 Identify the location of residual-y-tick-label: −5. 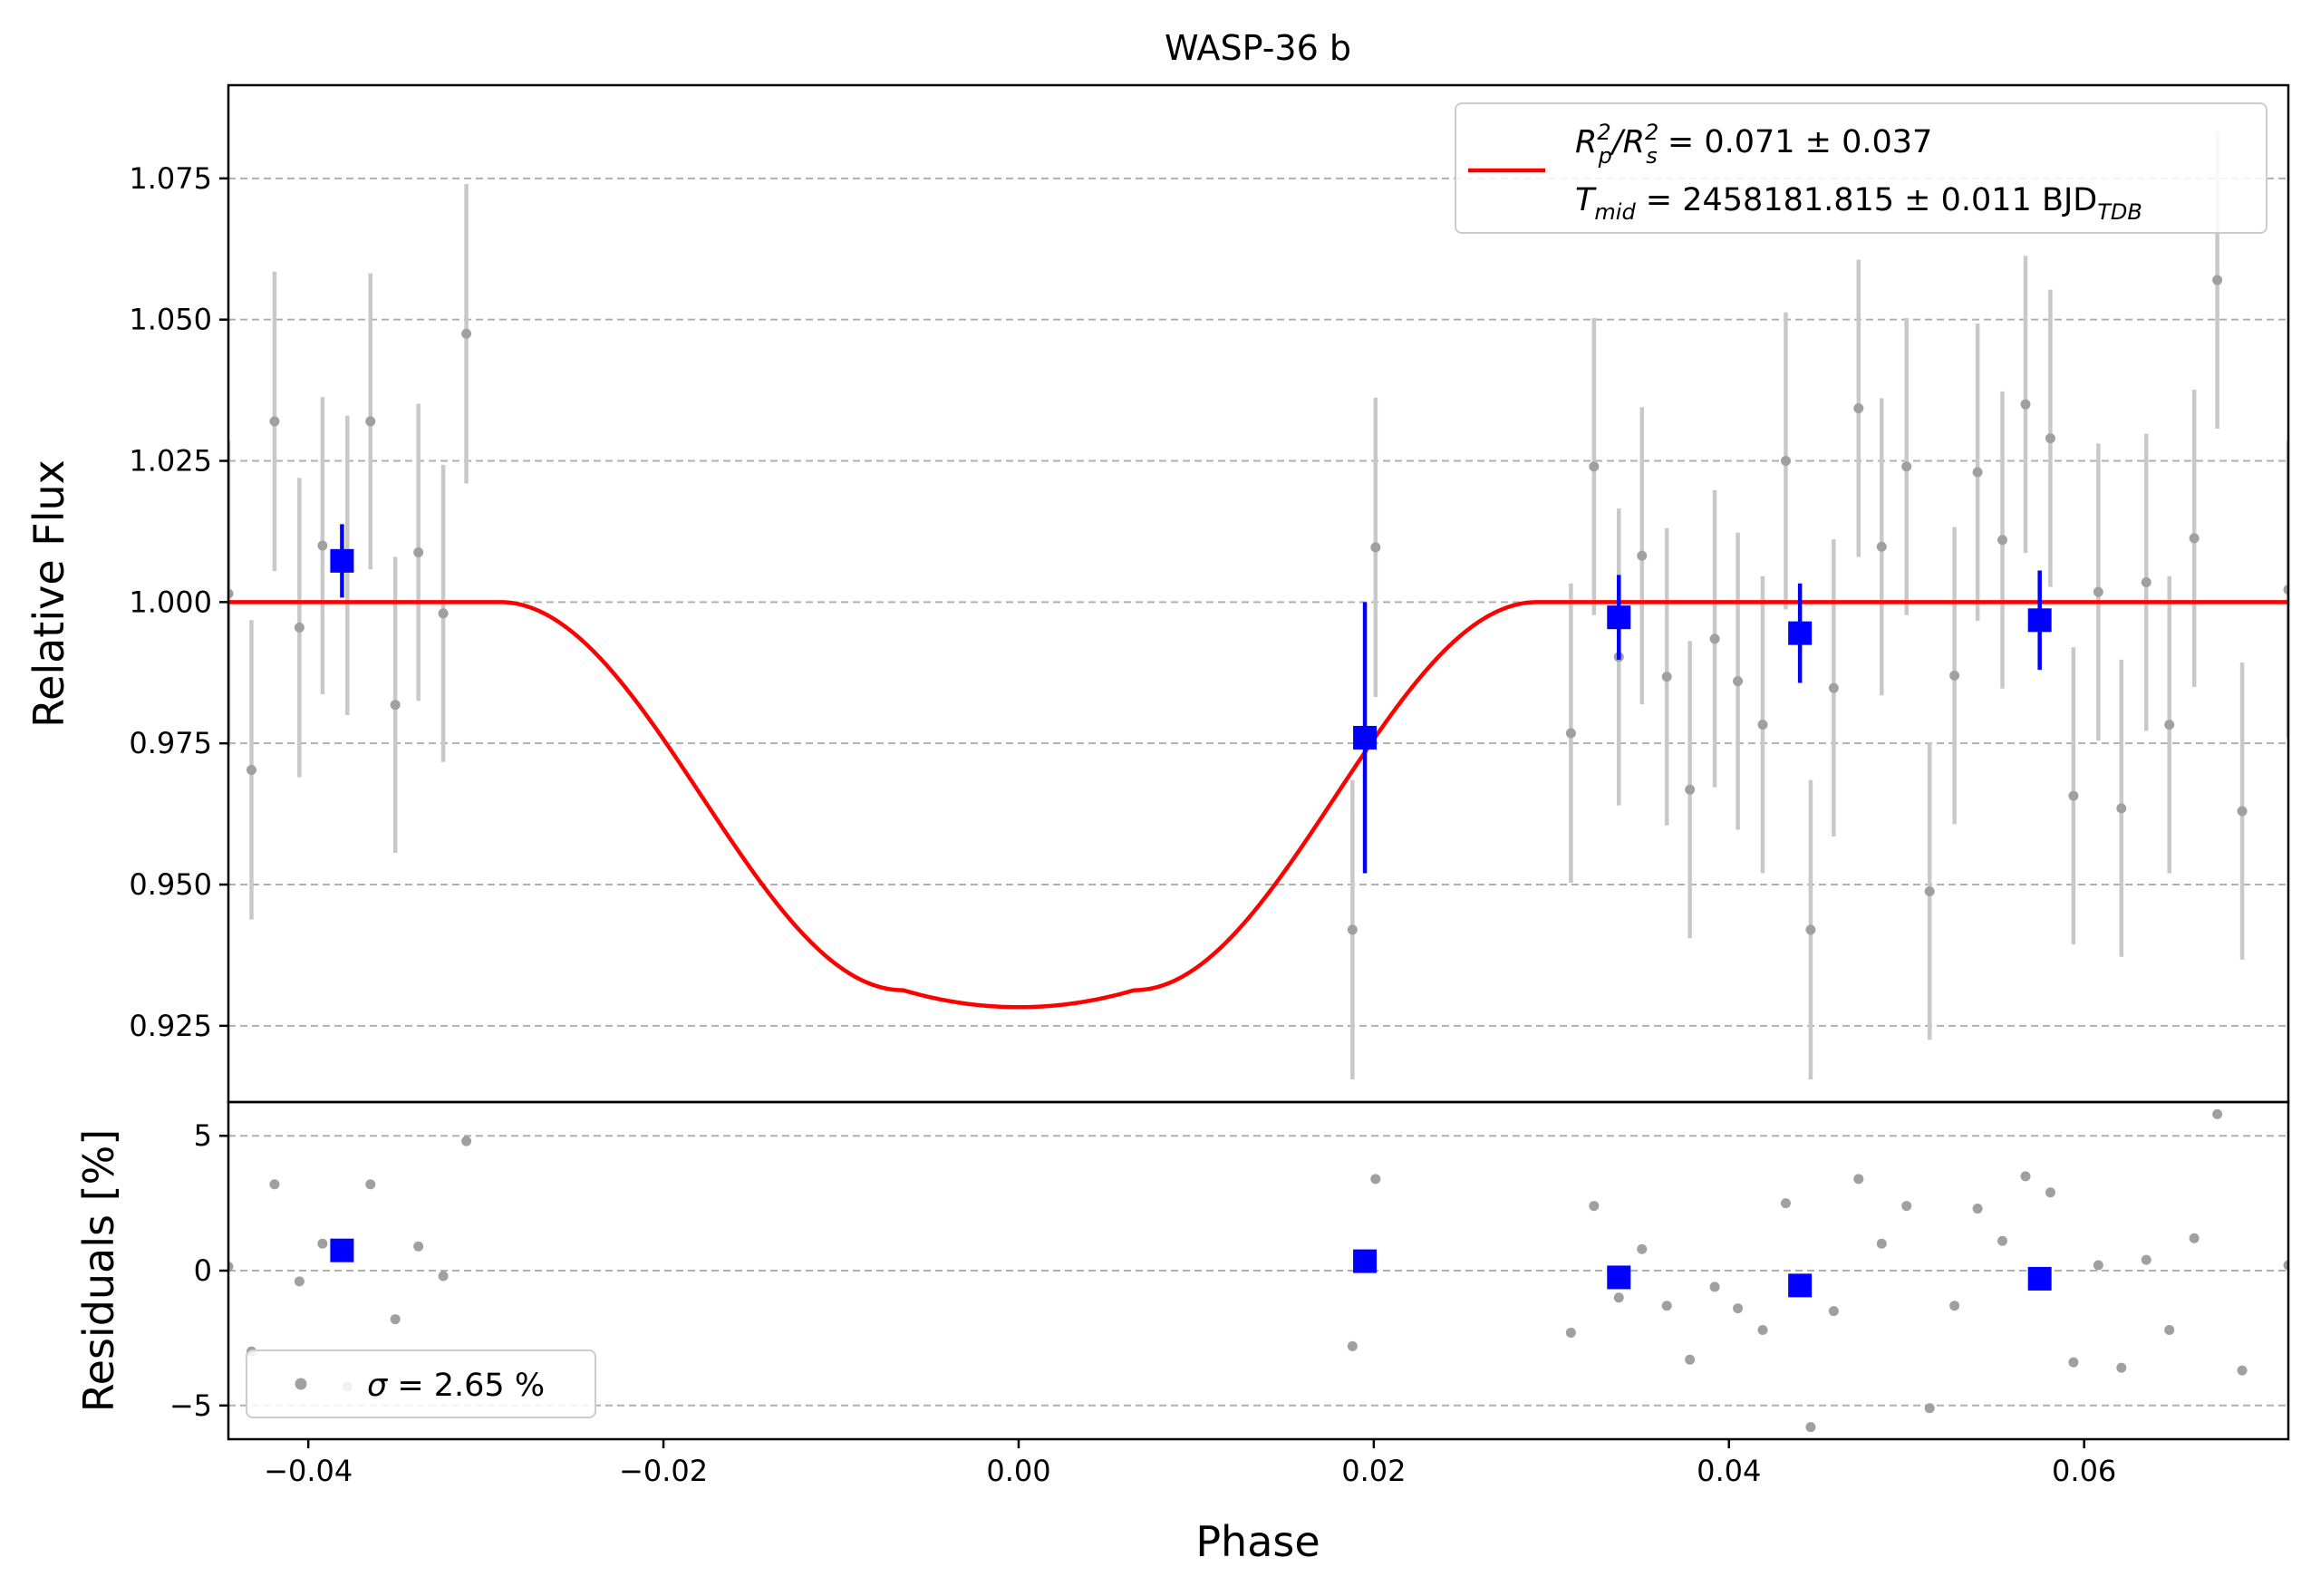
(191, 1405).